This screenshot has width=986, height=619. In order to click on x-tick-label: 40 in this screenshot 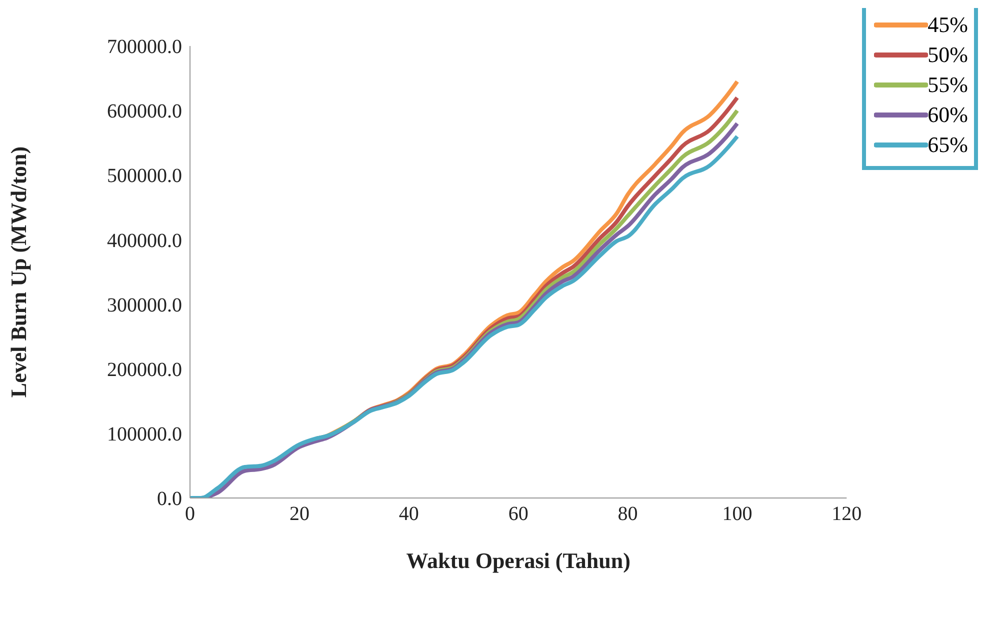, I will do `click(408, 514)`.